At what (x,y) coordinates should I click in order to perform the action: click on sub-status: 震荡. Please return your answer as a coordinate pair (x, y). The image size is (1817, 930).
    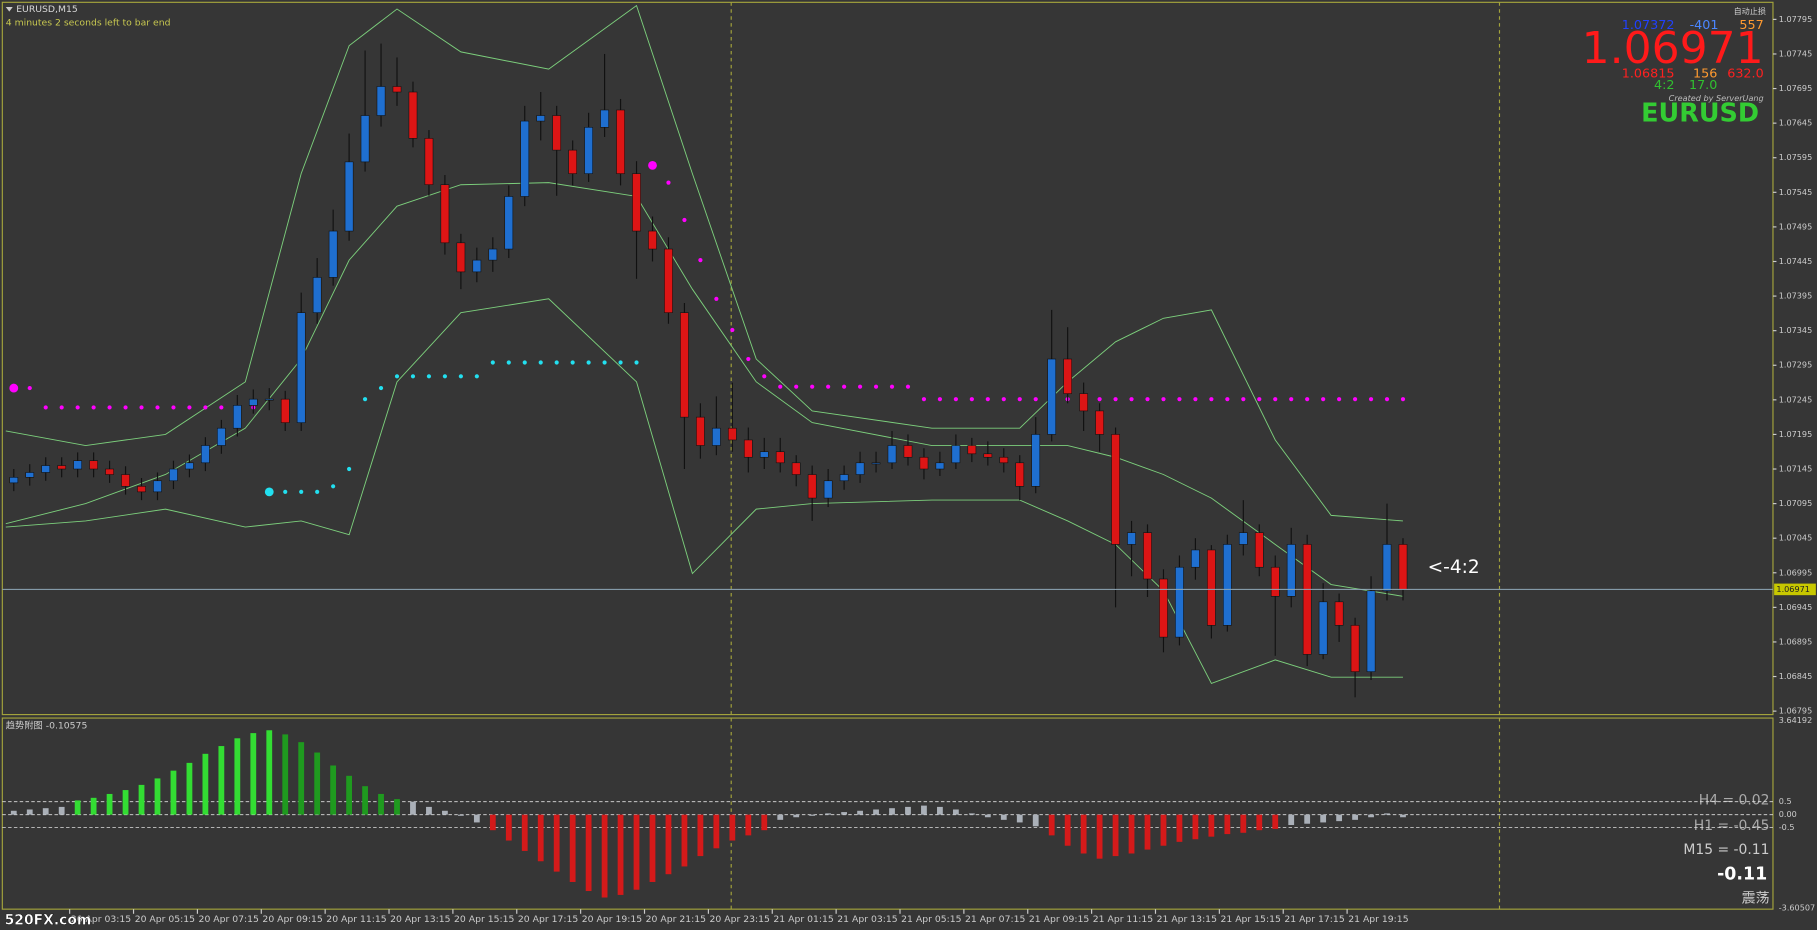
    Looking at the image, I should click on (1756, 899).